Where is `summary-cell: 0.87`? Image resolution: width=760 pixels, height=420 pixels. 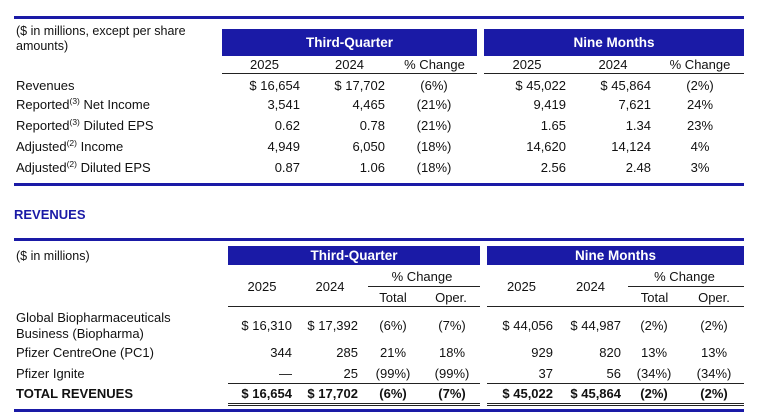
summary-cell: 0.87 is located at coordinates (287, 167).